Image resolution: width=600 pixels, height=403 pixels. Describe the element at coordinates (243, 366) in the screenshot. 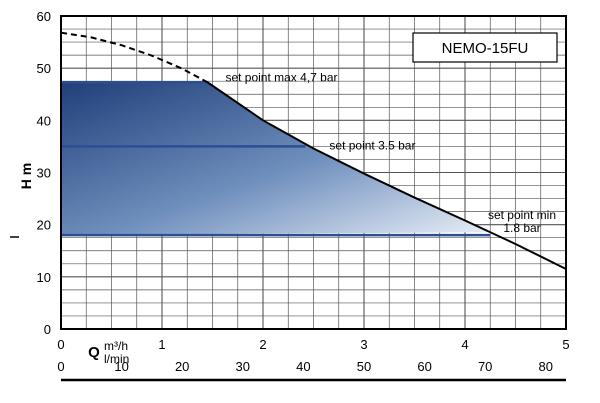

I see `x-tick-label-secondary: 30` at that location.